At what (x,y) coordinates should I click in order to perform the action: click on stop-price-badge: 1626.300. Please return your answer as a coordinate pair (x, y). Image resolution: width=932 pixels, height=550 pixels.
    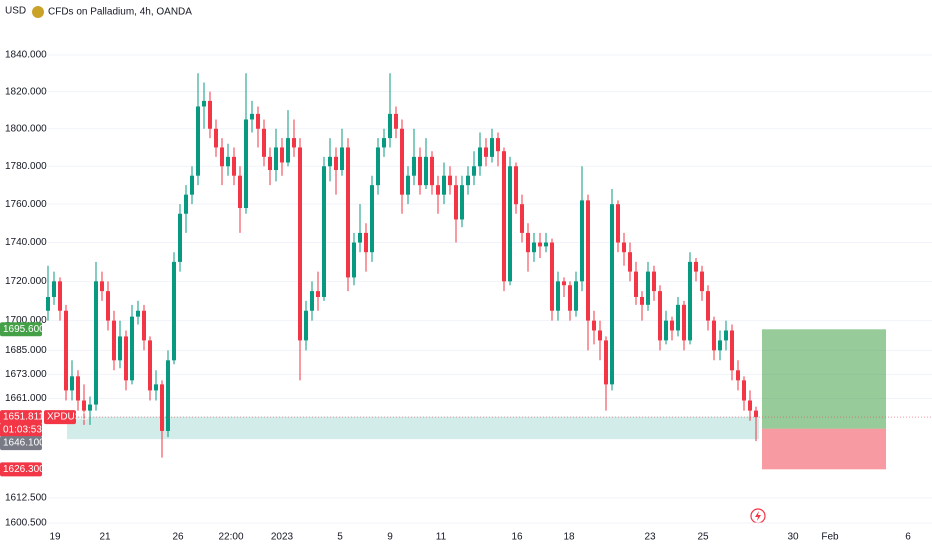
    Looking at the image, I should click on (24, 469).